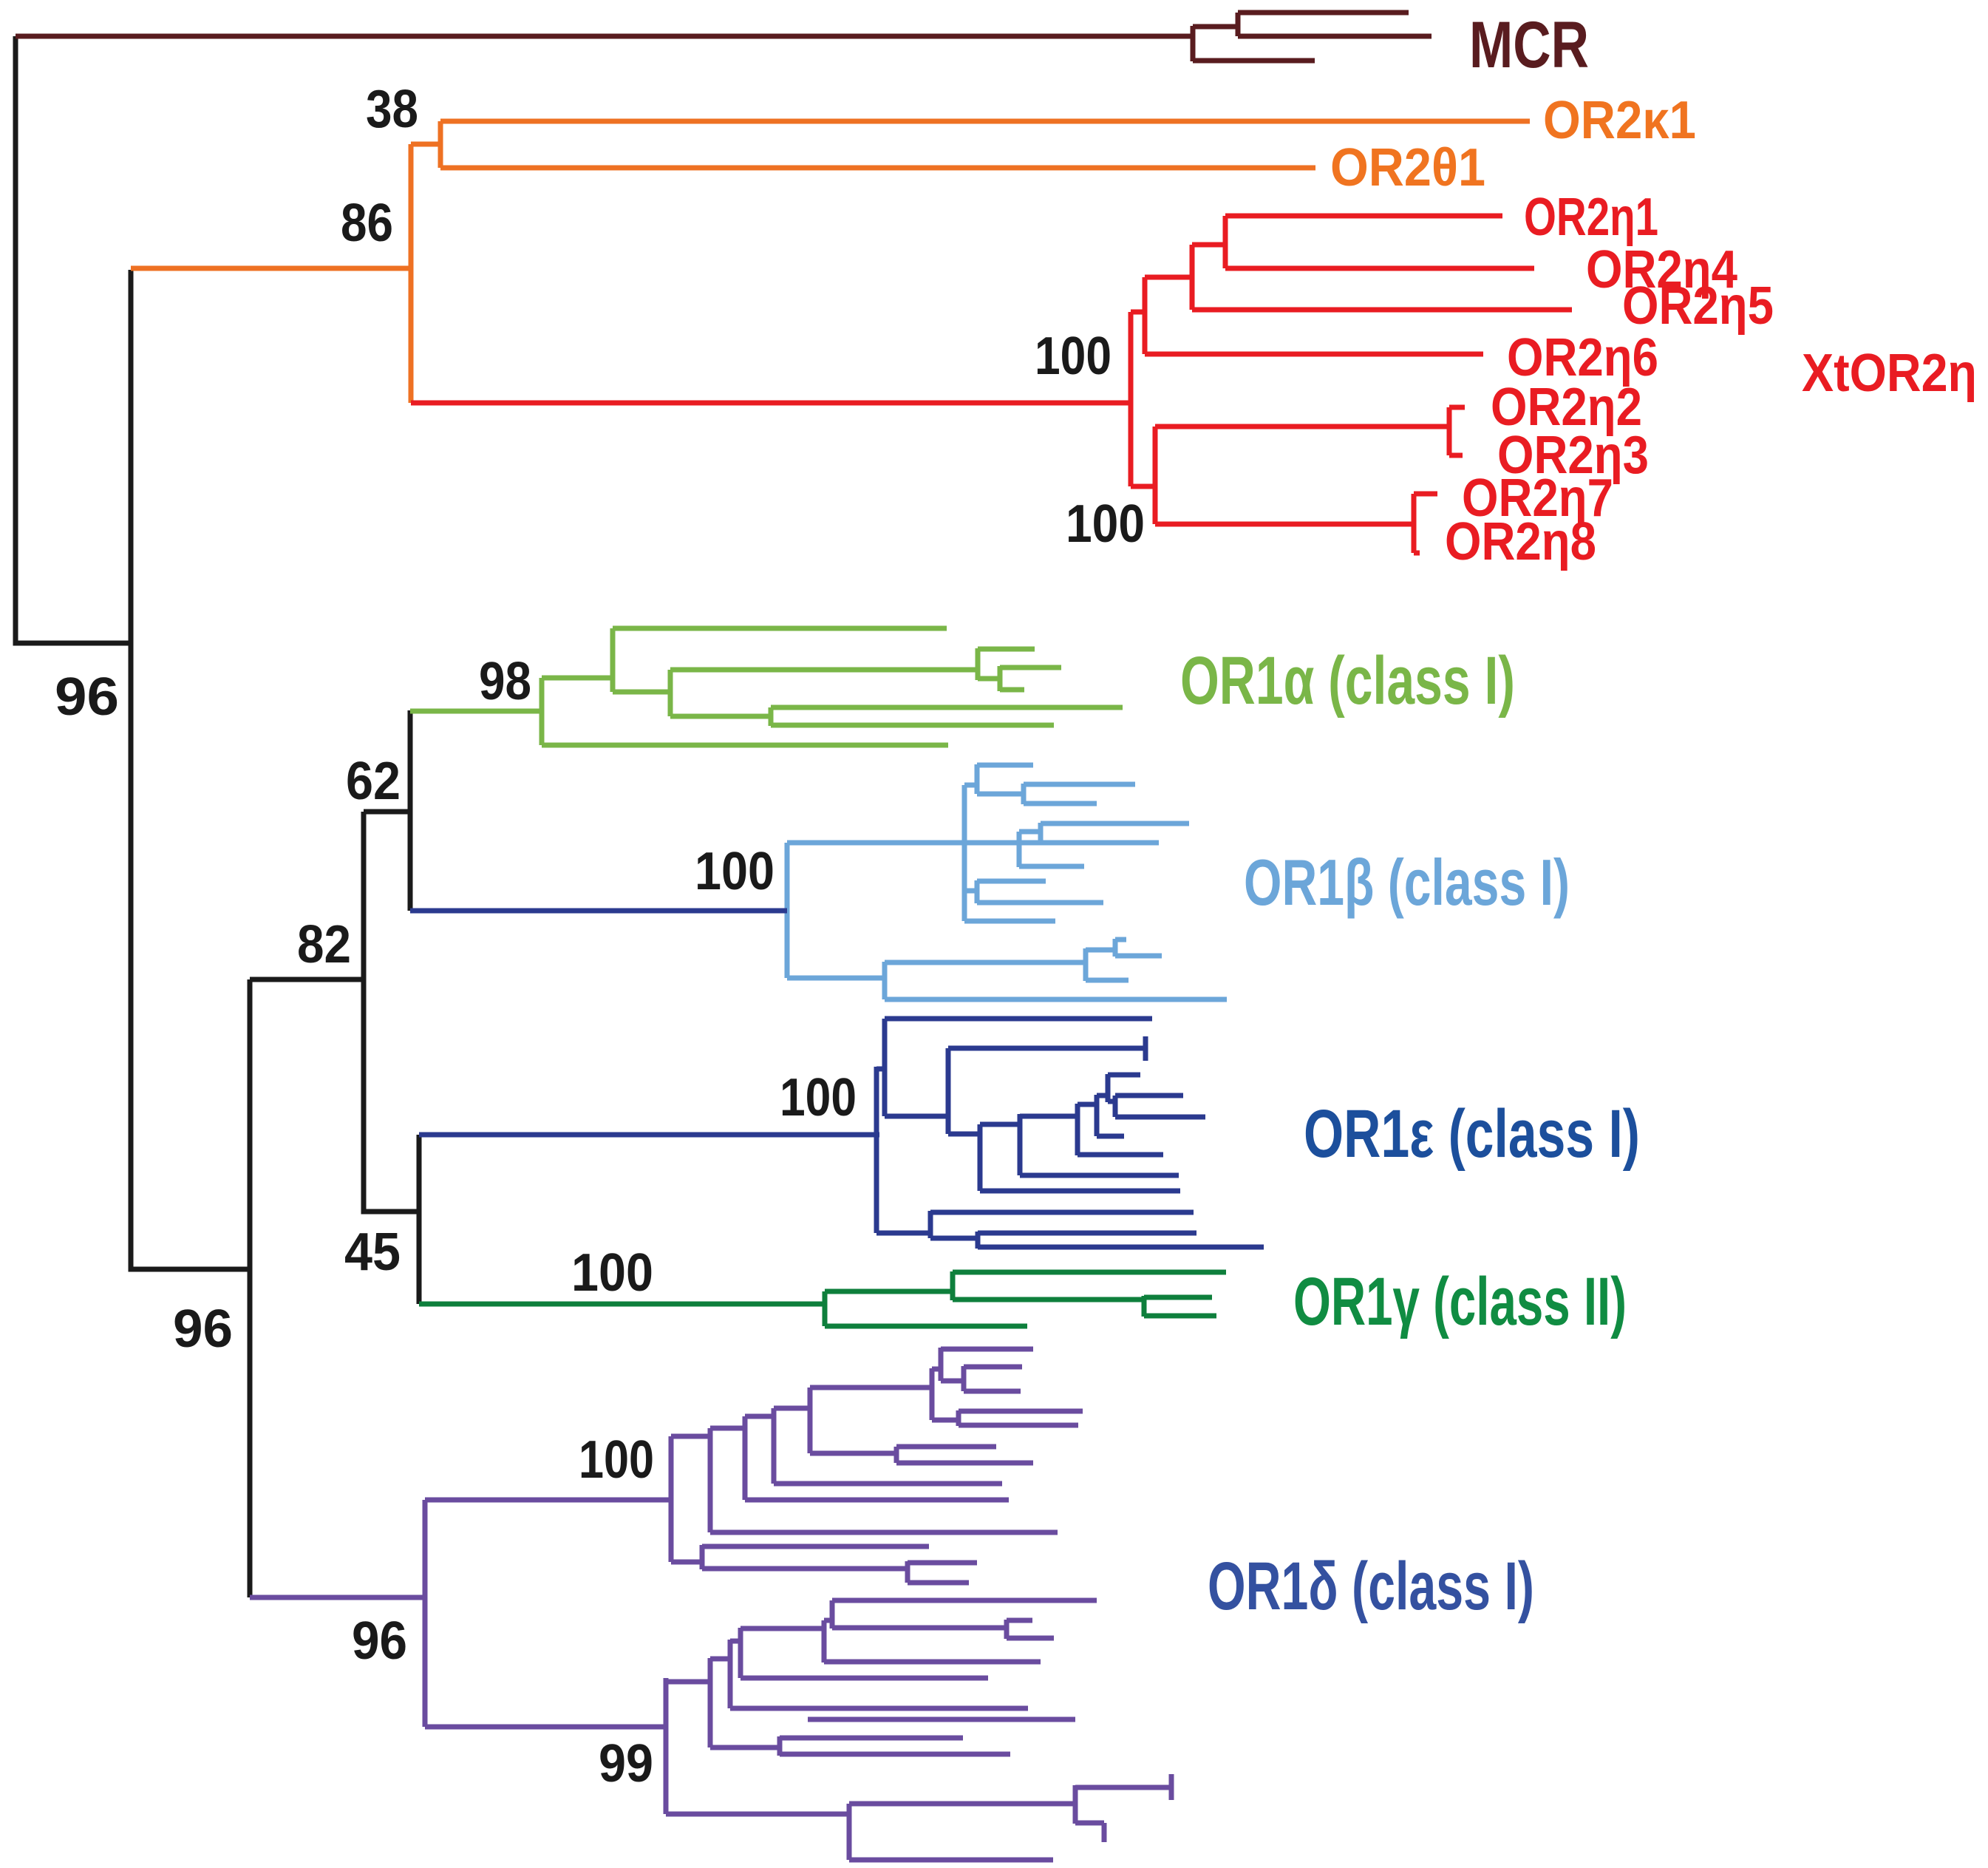 This screenshot has height=1868, width=1988. What do you see at coordinates (1408, 168) in the screenshot?
I see `svg-text: OR2θ1` at bounding box center [1408, 168].